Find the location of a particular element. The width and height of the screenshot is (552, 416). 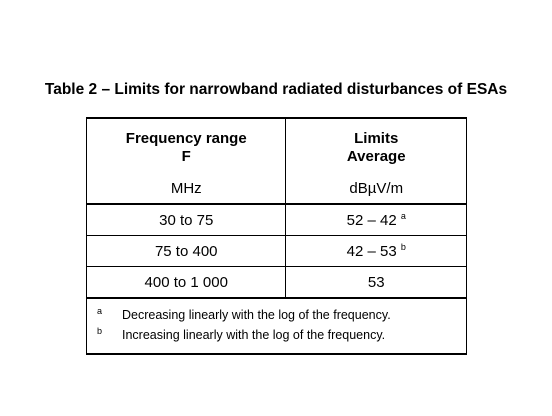

unit-limits: dBµV/m is located at coordinates (376, 189).